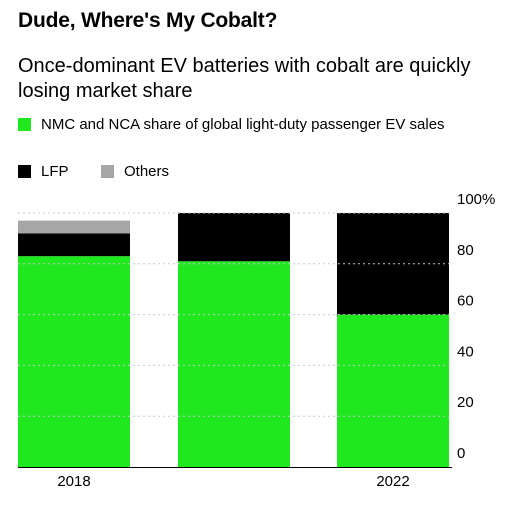 The width and height of the screenshot is (520, 520). Describe the element at coordinates (465, 250) in the screenshot. I see `y-tick-label-80: 80` at that location.